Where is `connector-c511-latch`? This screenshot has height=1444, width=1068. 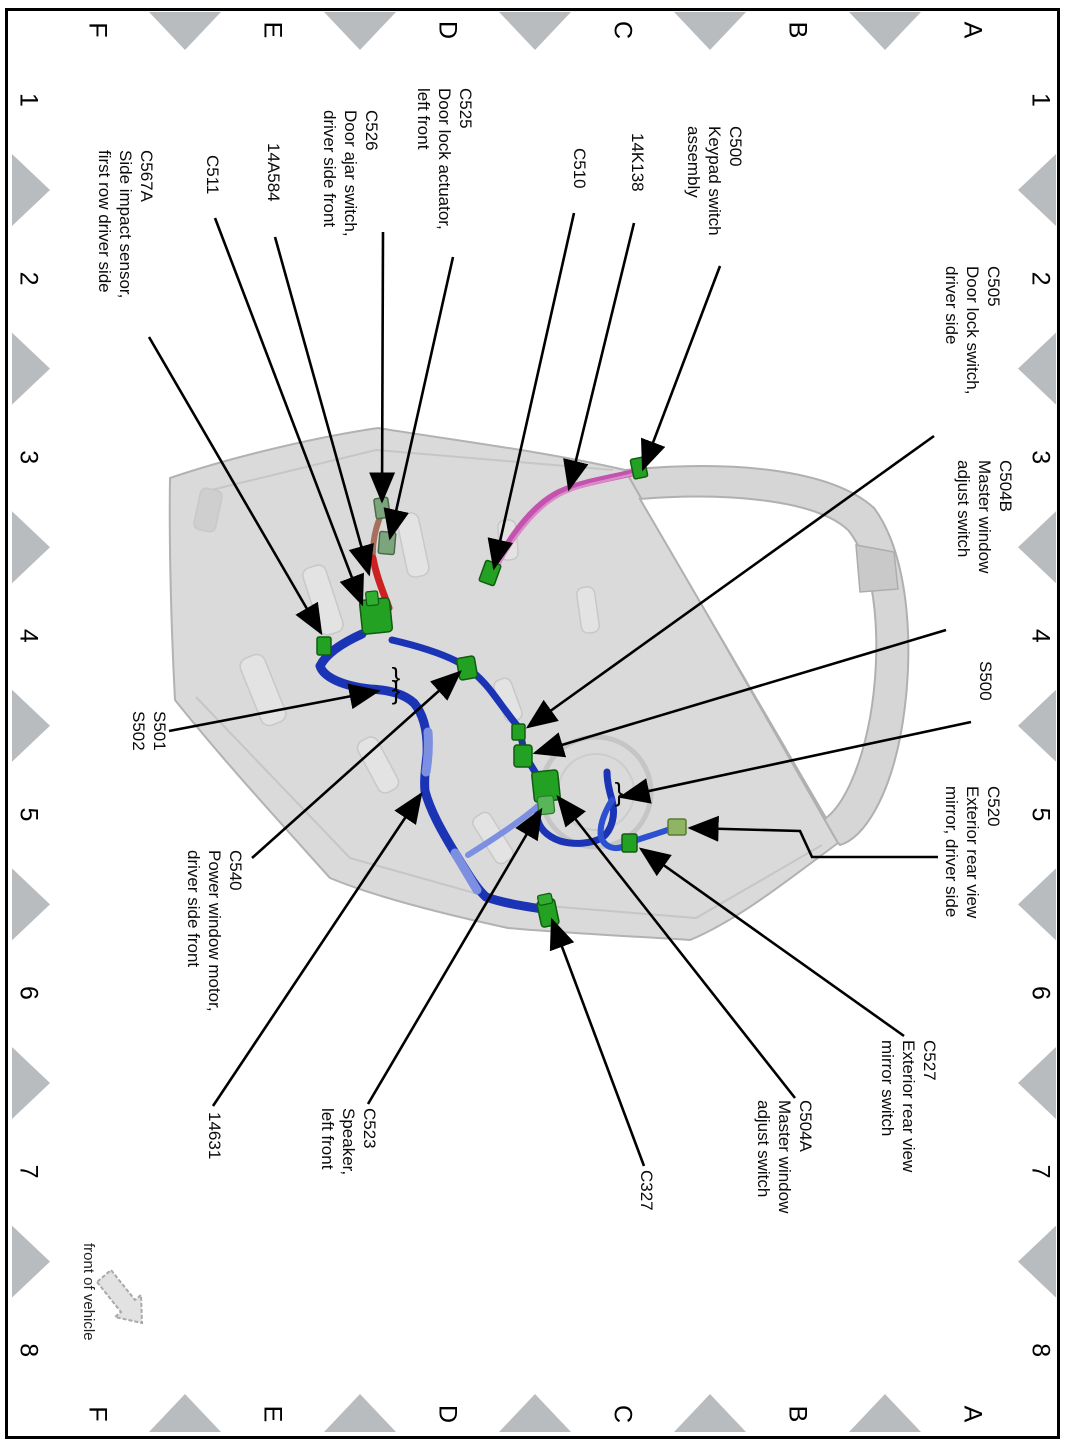 connector-c511-latch is located at coordinates (376, 612).